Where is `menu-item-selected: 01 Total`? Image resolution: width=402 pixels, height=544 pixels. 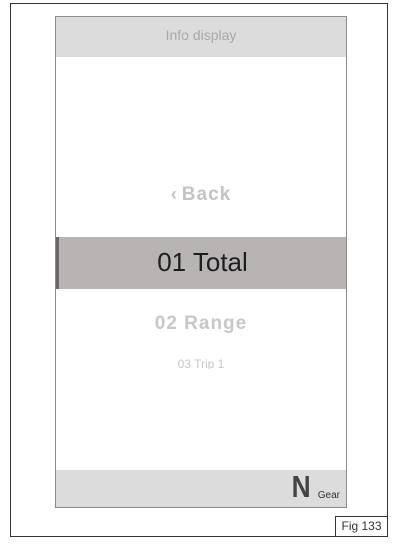
menu-item-selected: 01 Total is located at coordinates (201, 263).